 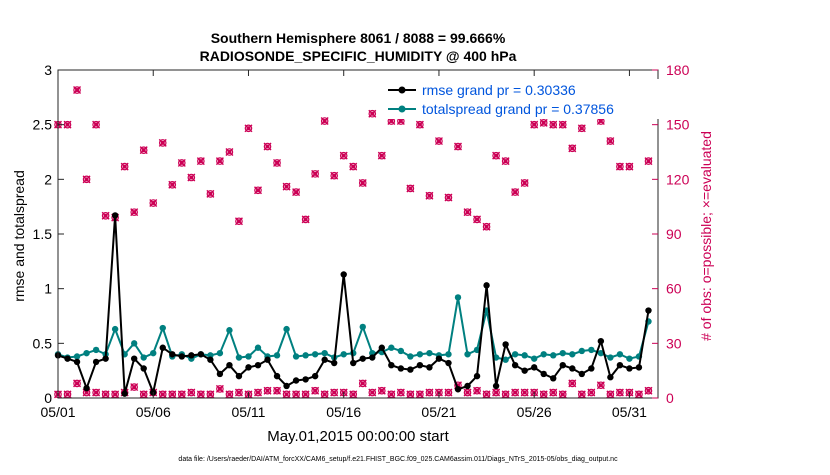 What do you see at coordinates (678, 125) in the screenshot?
I see `y-tick-label-right: 150` at bounding box center [678, 125].